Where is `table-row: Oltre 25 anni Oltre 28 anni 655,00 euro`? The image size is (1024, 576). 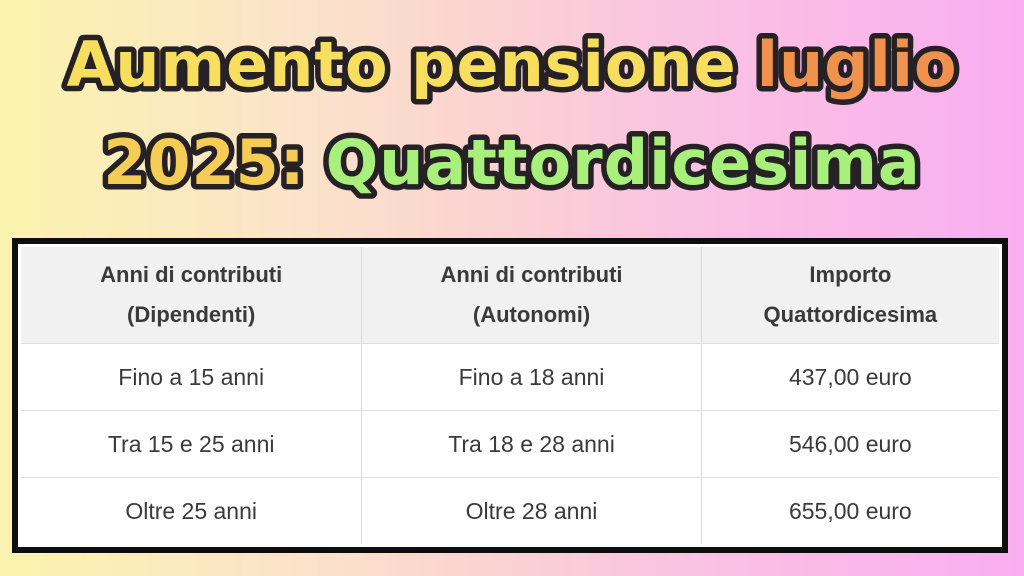 table-row: Oltre 25 anni Oltre 28 anni 655,00 euro is located at coordinates (510, 510).